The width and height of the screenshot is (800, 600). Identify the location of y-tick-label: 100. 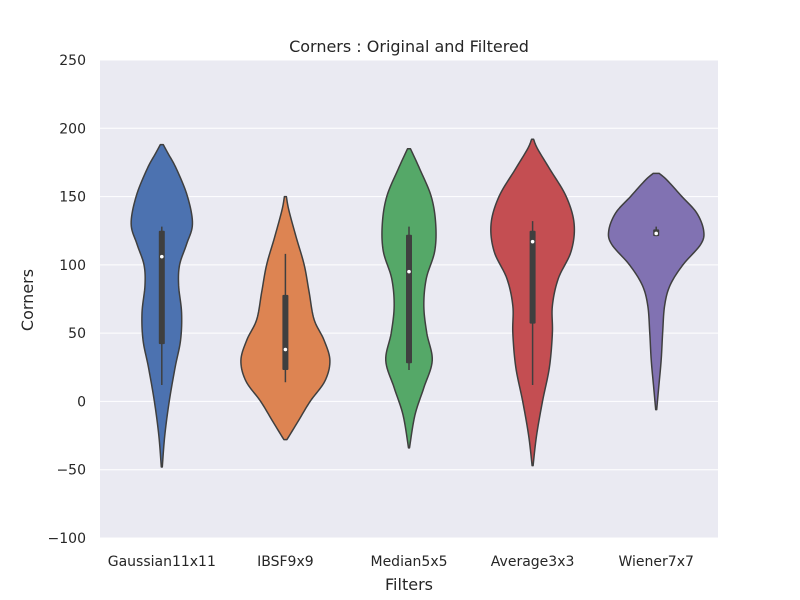
(72, 266).